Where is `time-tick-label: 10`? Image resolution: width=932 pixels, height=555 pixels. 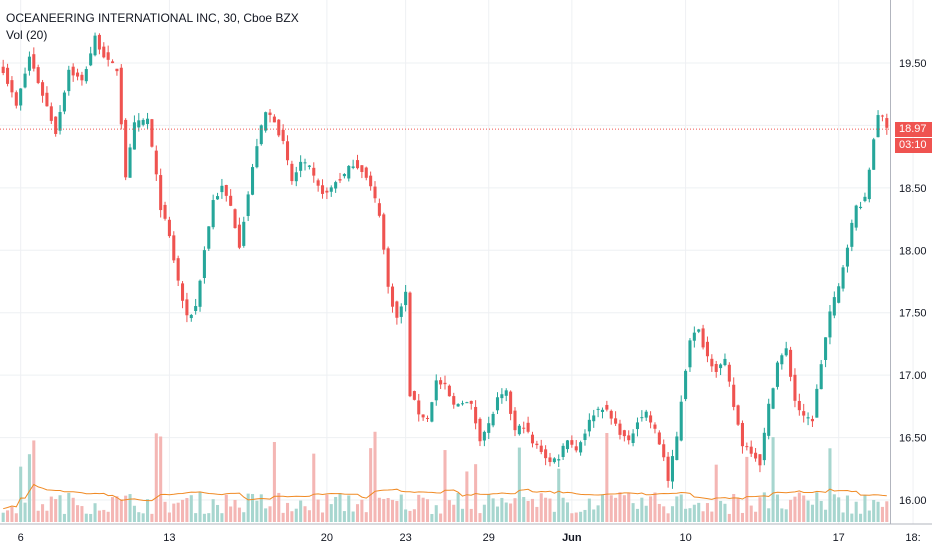 time-tick-label: 10 is located at coordinates (685, 538).